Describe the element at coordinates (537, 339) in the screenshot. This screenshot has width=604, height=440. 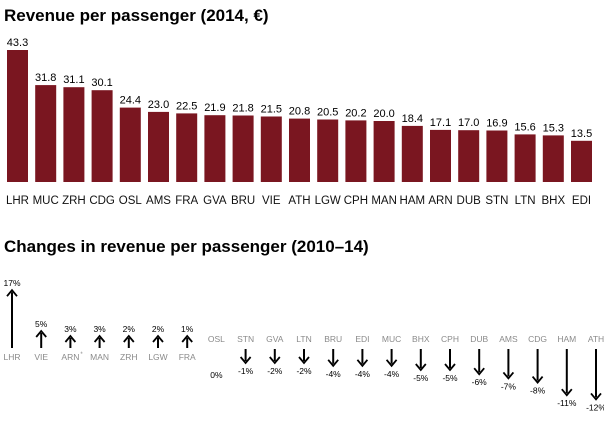
I see `change-category-label: CDG` at that location.